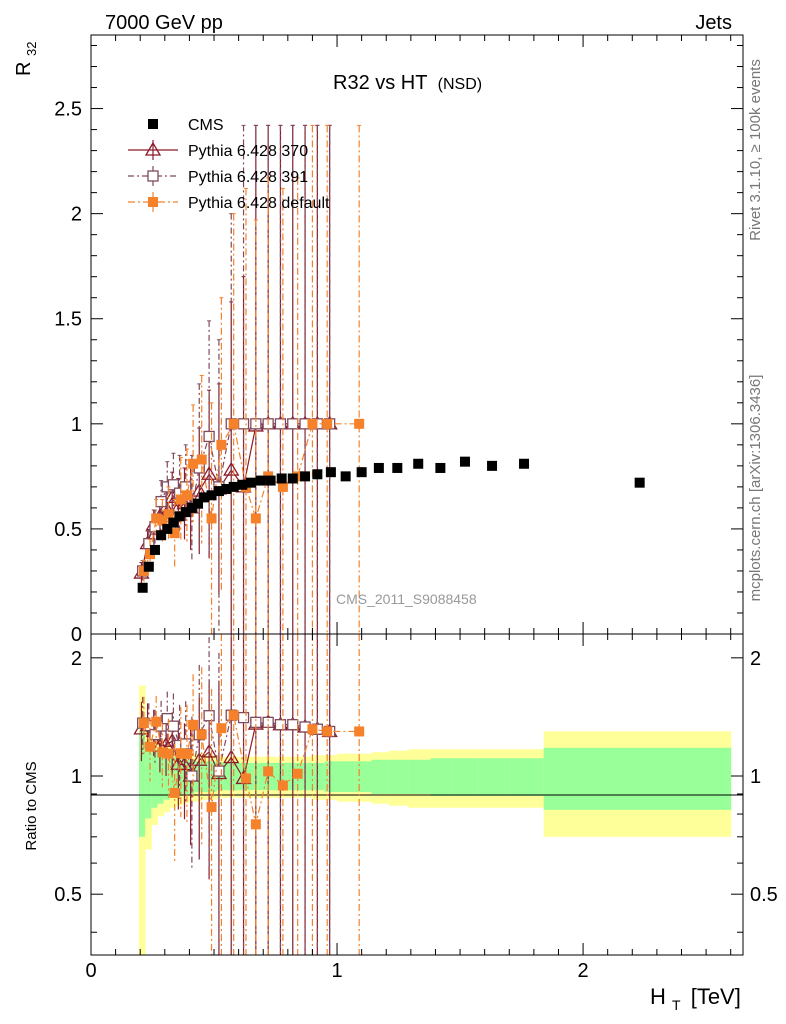  Describe the element at coordinates (229, 202) in the screenshot. I see `legend-entry: Pythia 6.428 default` at that location.